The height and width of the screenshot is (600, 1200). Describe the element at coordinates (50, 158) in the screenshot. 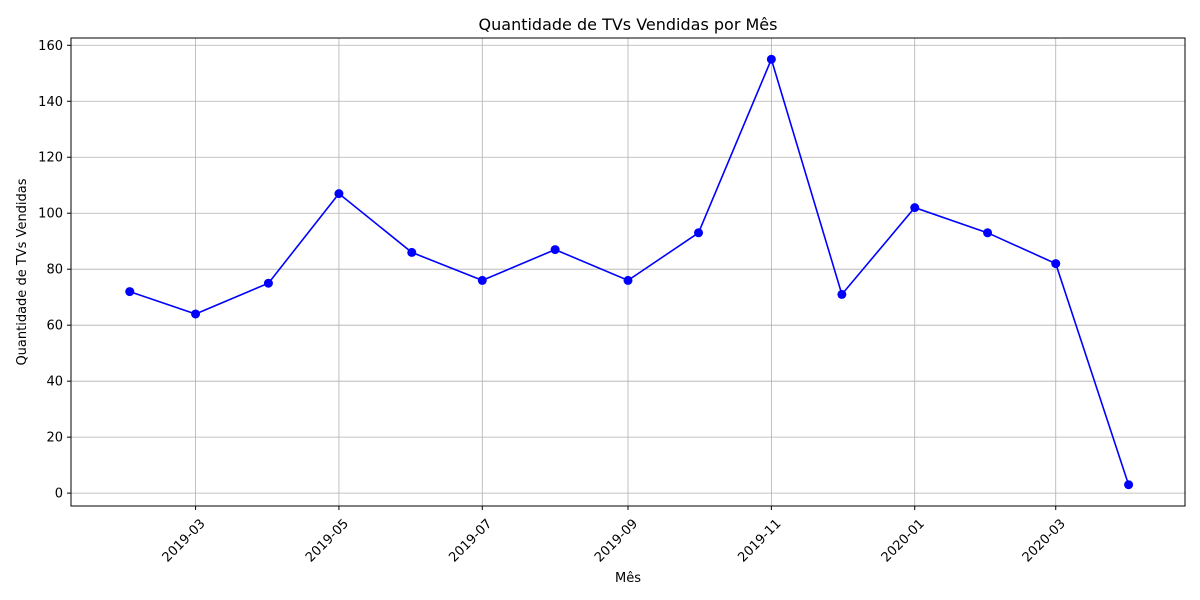

I see `y-tick-label: 120` at that location.